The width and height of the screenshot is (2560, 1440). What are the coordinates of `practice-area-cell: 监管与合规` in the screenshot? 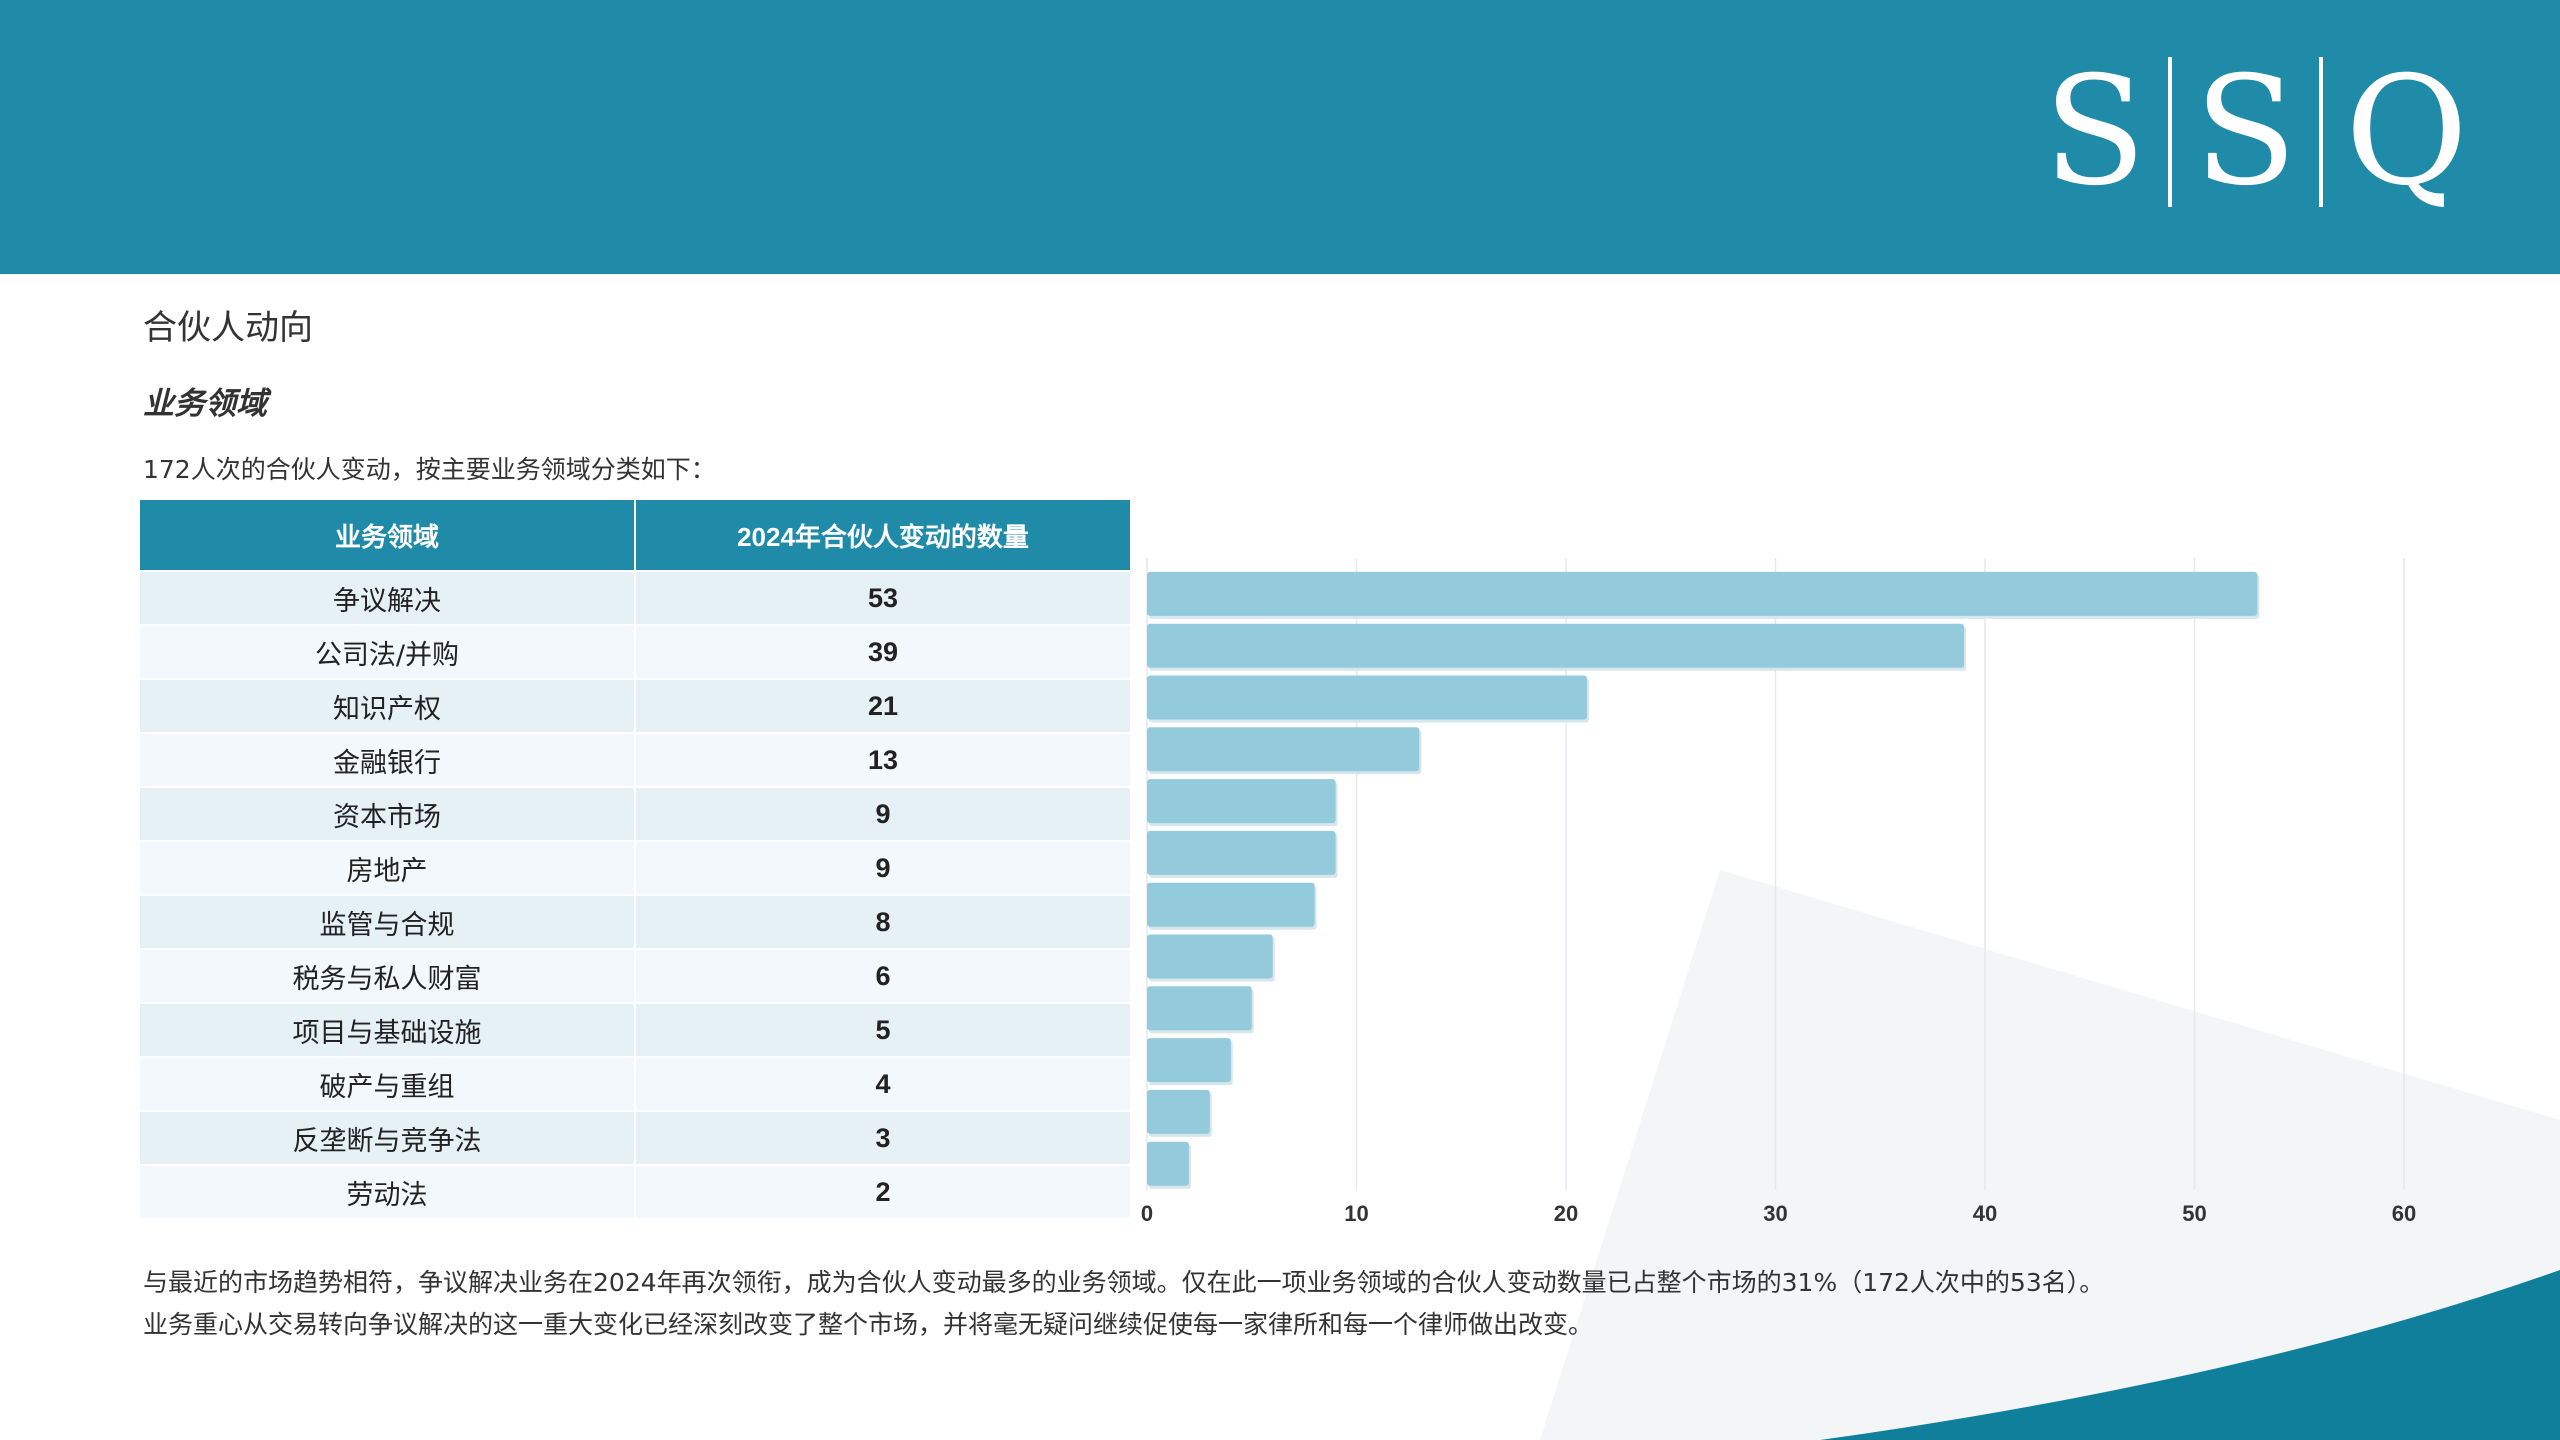 It's located at (388, 921).